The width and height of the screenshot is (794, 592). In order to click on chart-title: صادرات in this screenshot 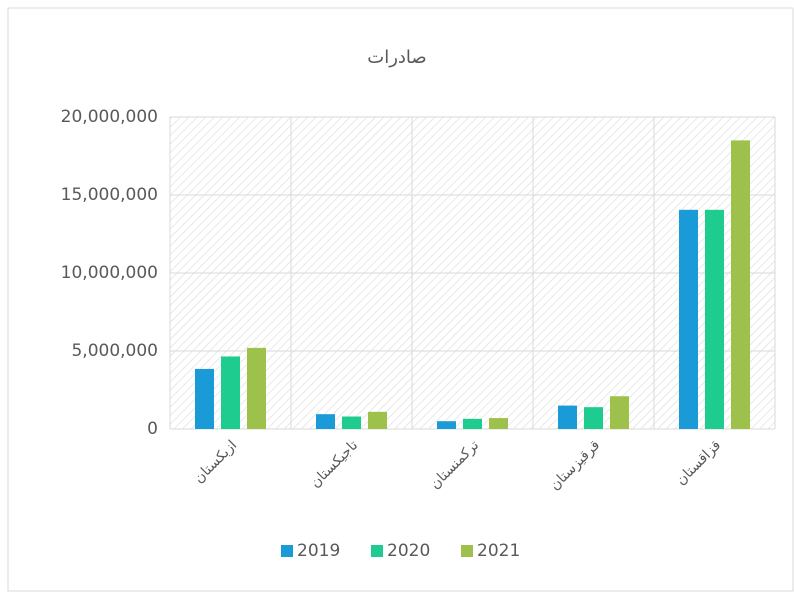, I will do `click(396, 57)`.